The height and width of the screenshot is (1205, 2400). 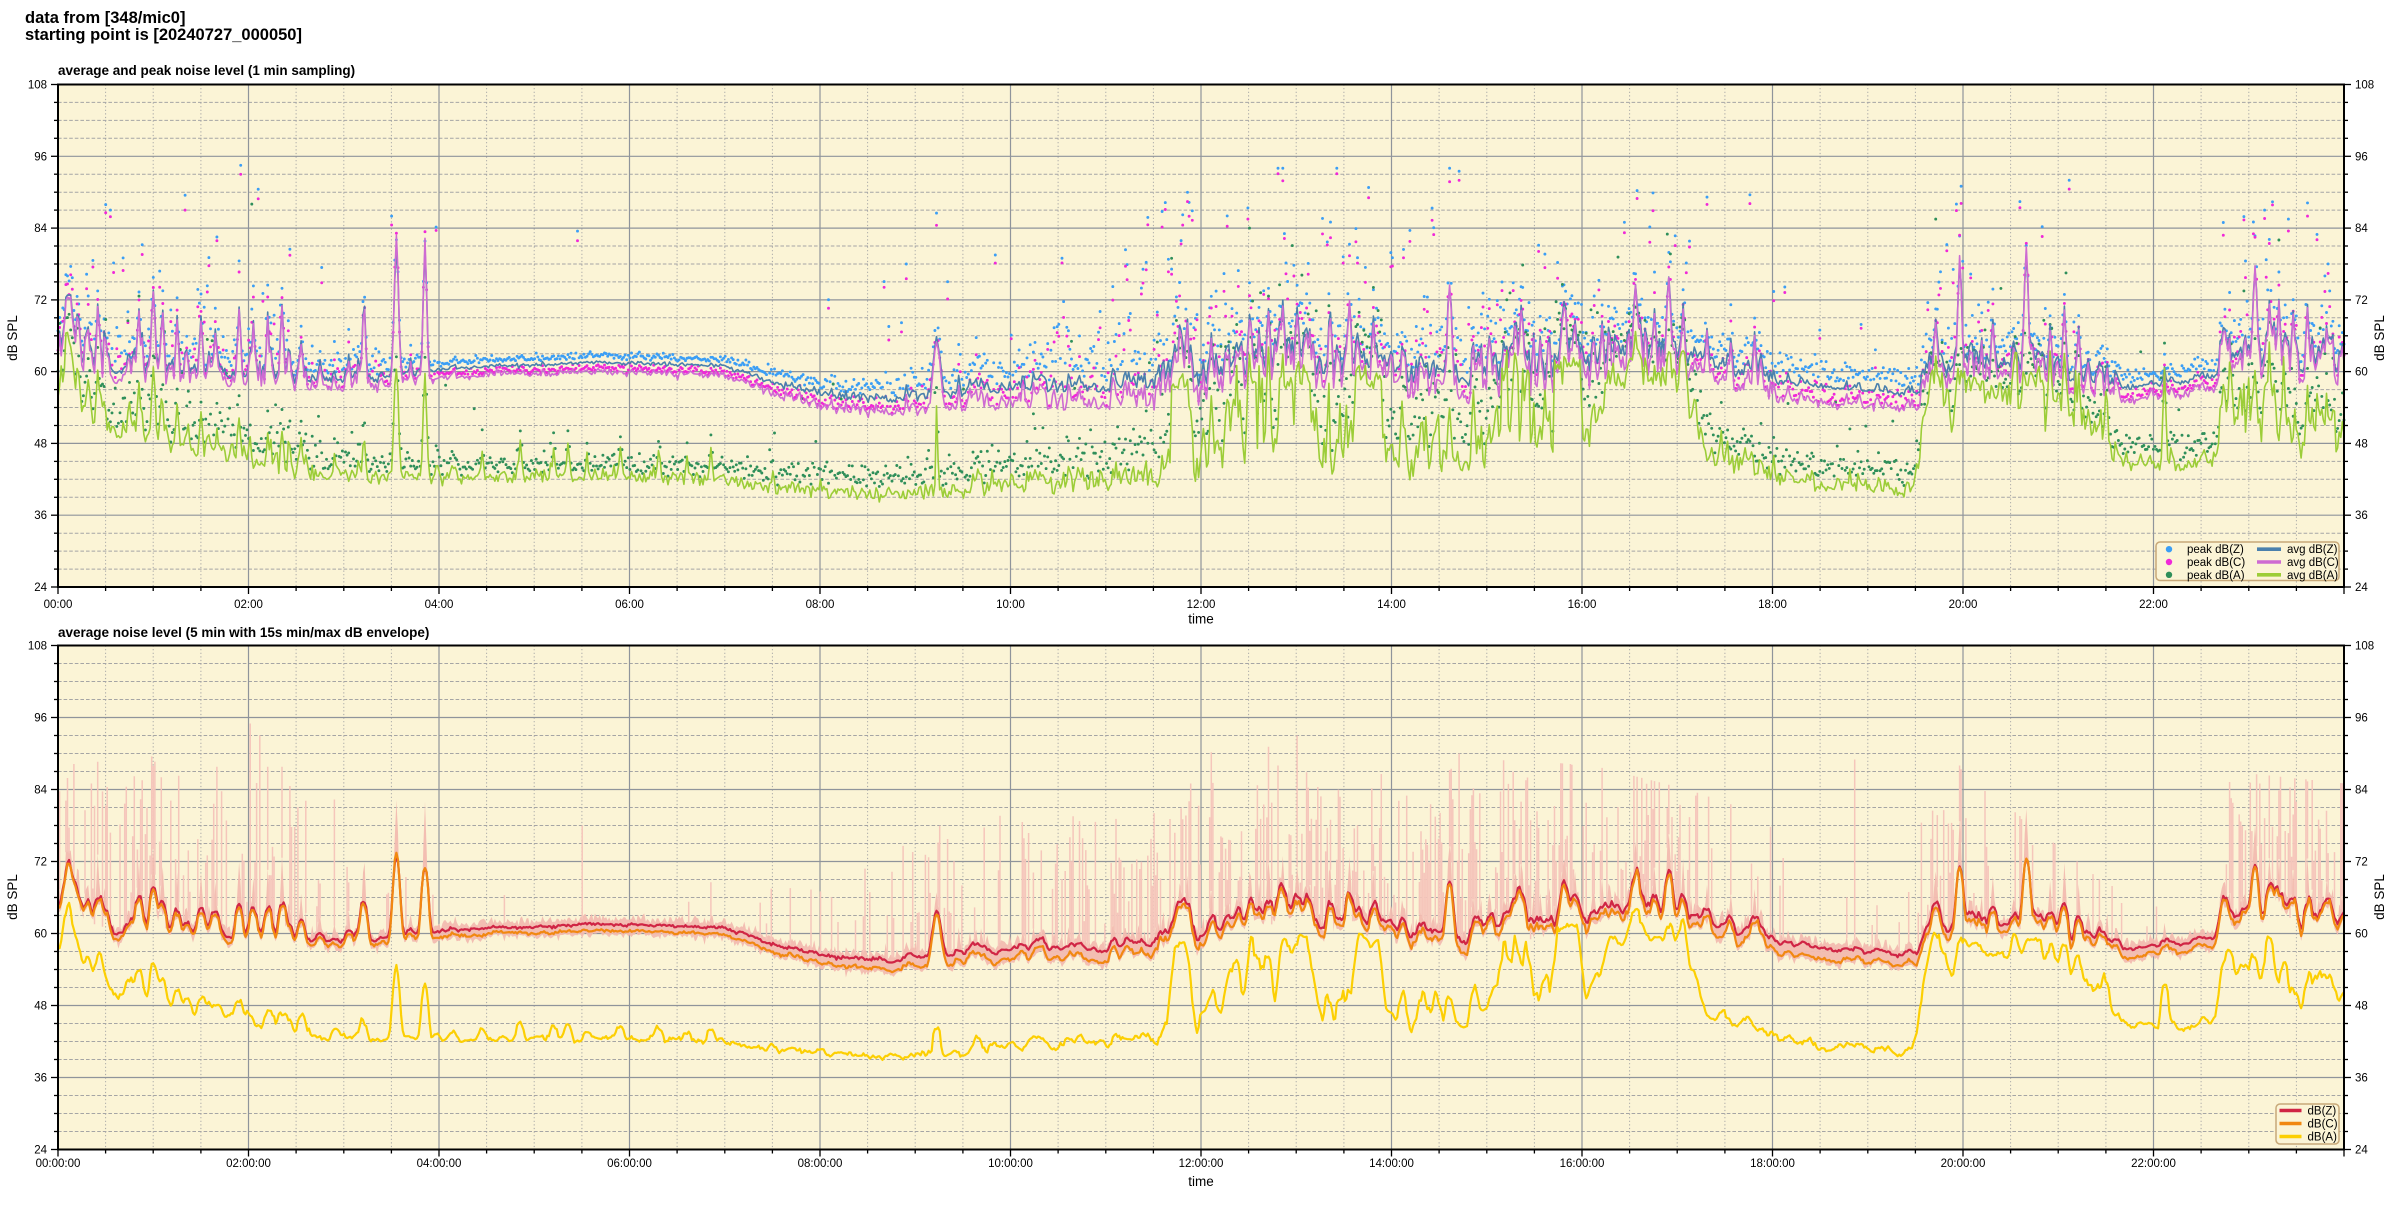 What do you see at coordinates (820, 605) in the screenshot?
I see `svg-text: 08:00` at bounding box center [820, 605].